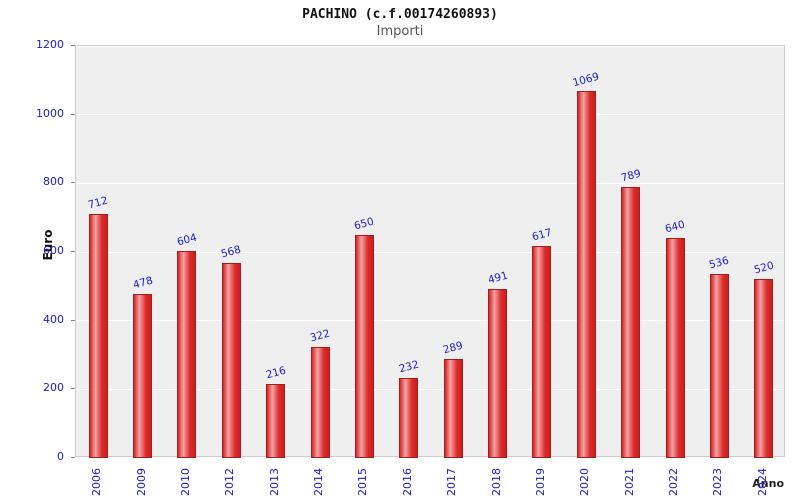 This screenshot has width=800, height=500. I want to click on x-tick-label: 2012, so click(230, 482).